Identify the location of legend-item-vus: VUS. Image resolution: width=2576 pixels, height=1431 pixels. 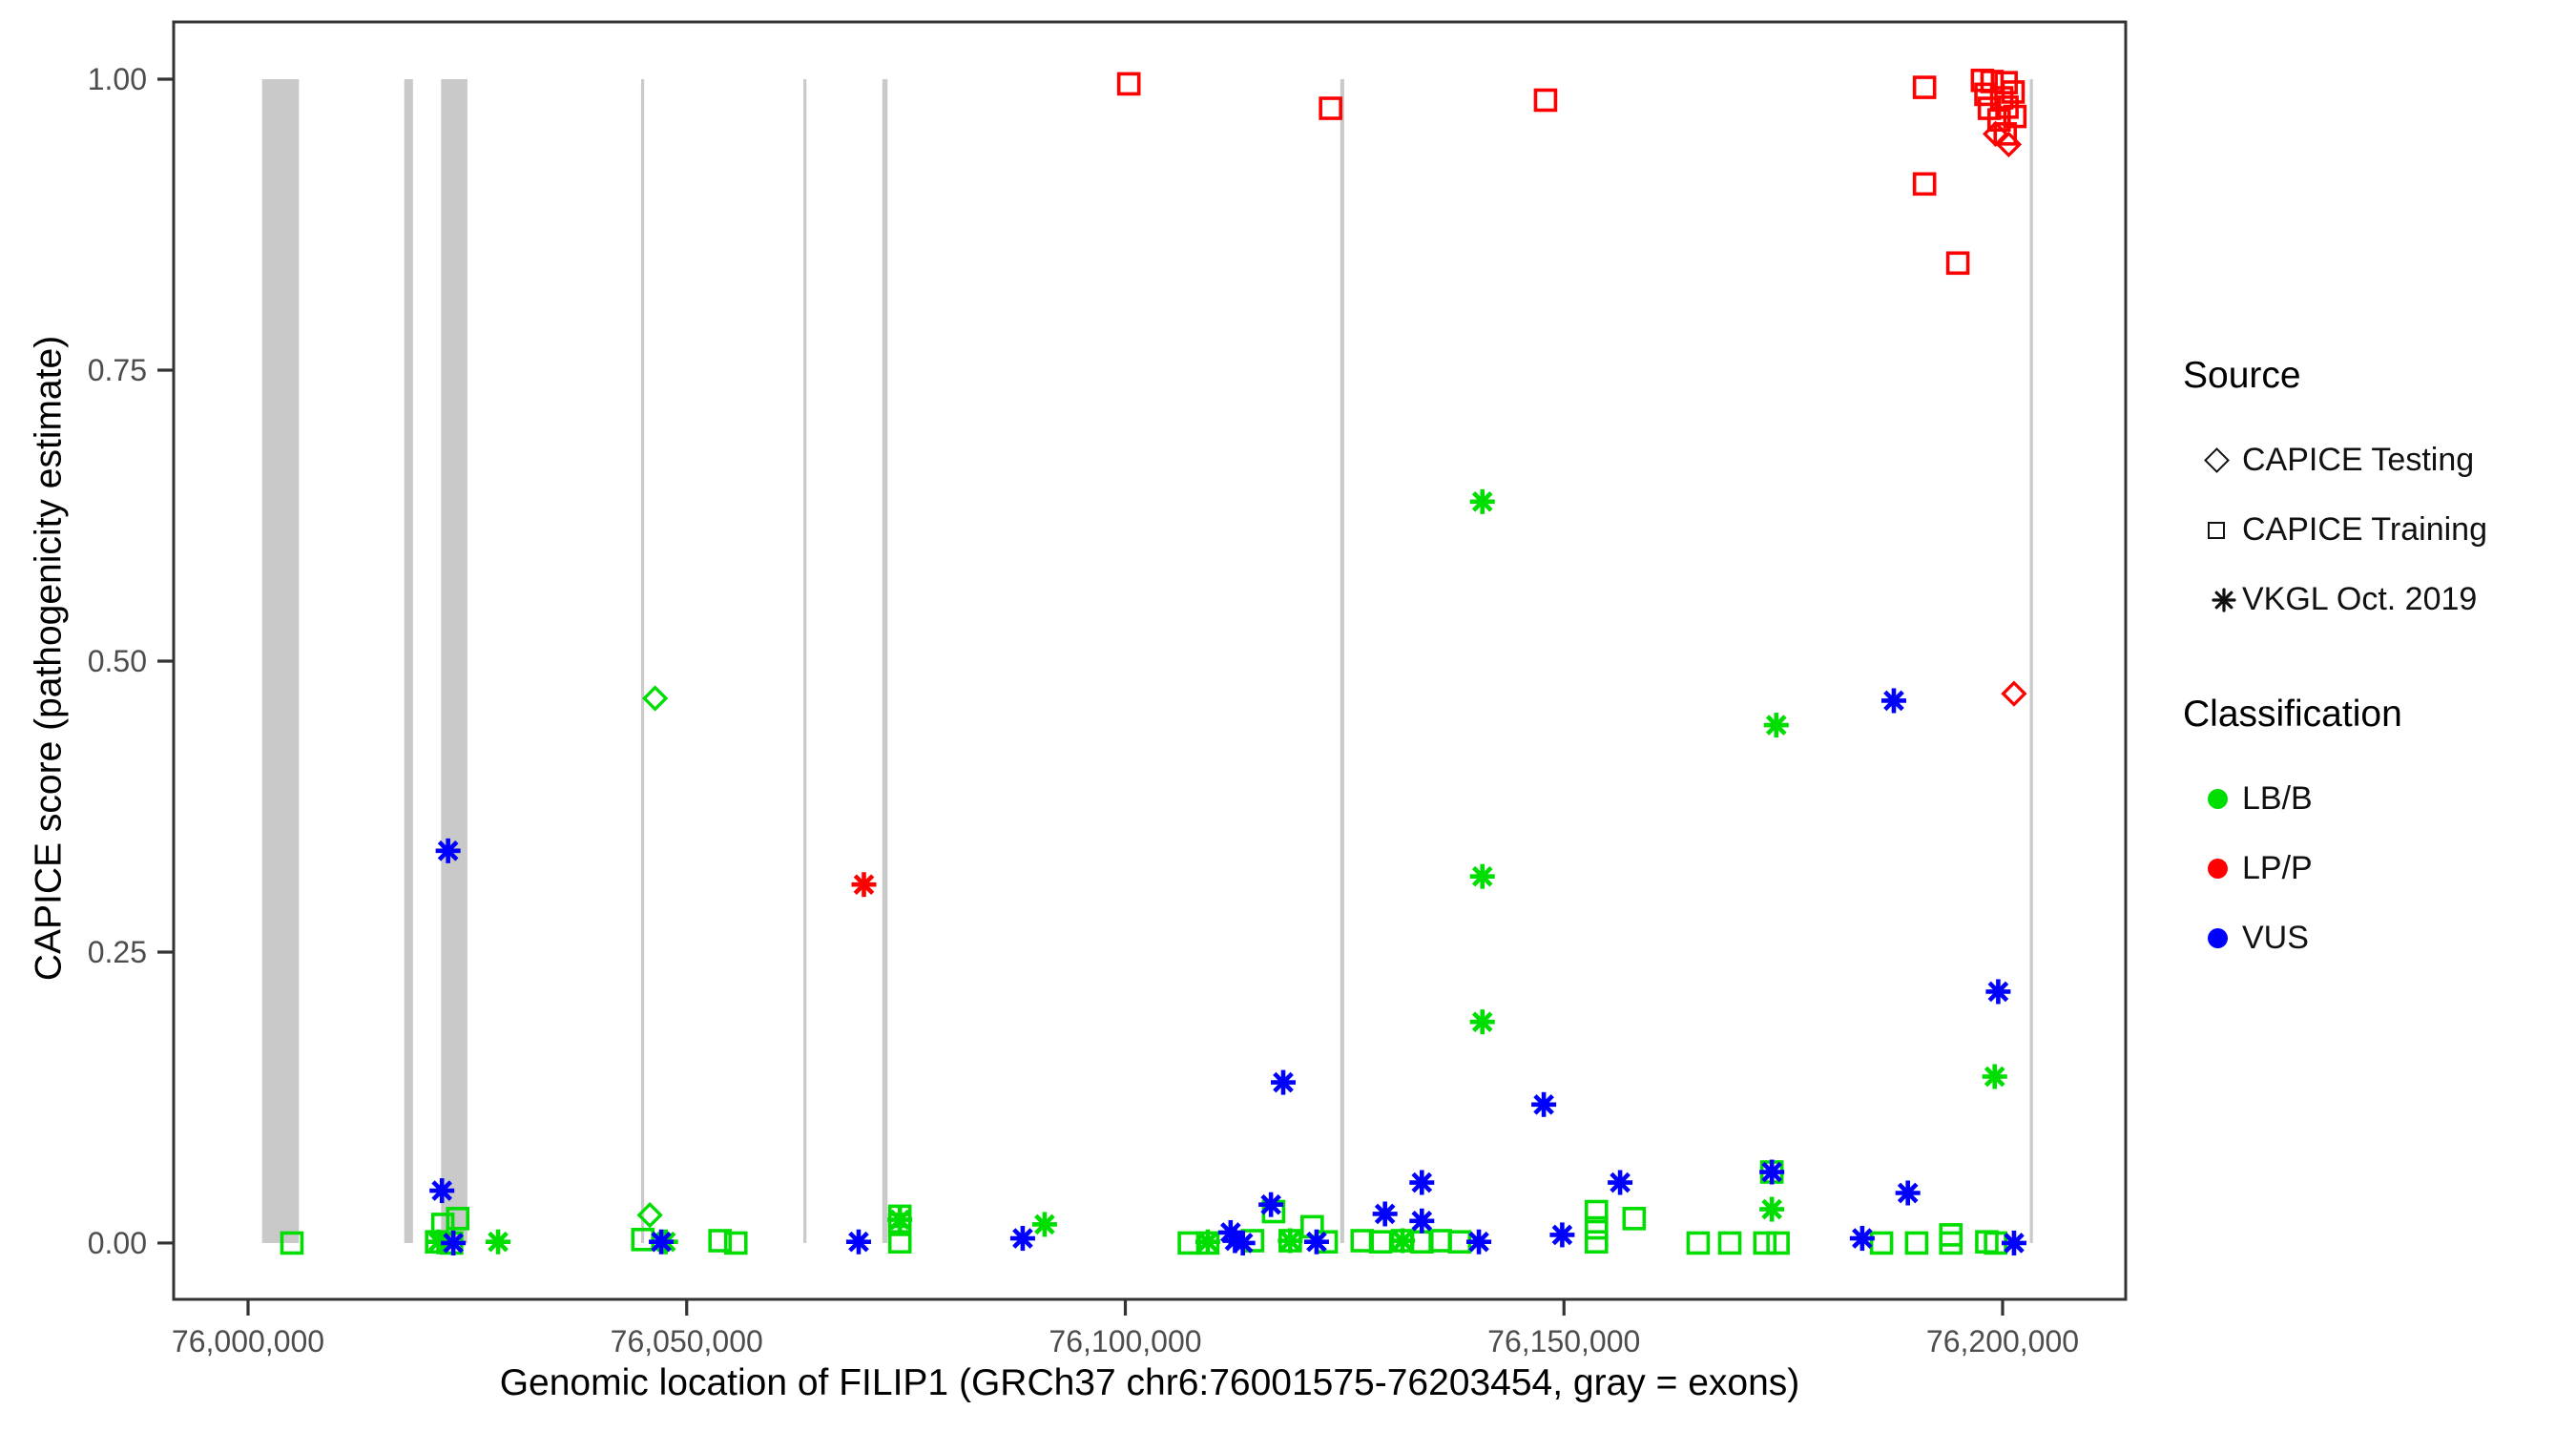
(2378, 938).